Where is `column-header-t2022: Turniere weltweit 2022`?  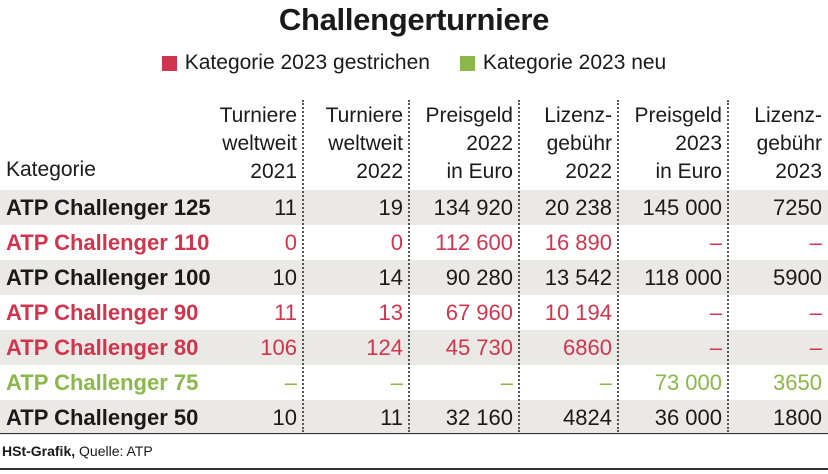 column-header-t2022: Turniere weltweit 2022 is located at coordinates (364, 143).